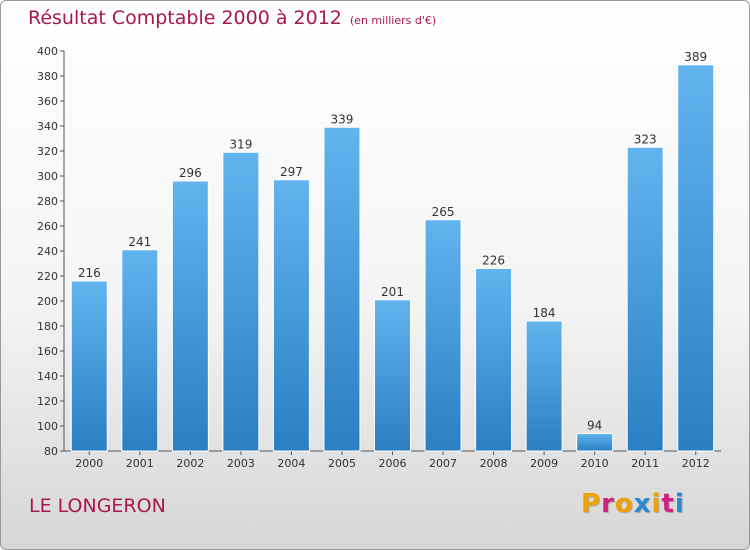 The width and height of the screenshot is (750, 550). Describe the element at coordinates (392, 292) in the screenshot. I see `bar-value-label: 201` at that location.